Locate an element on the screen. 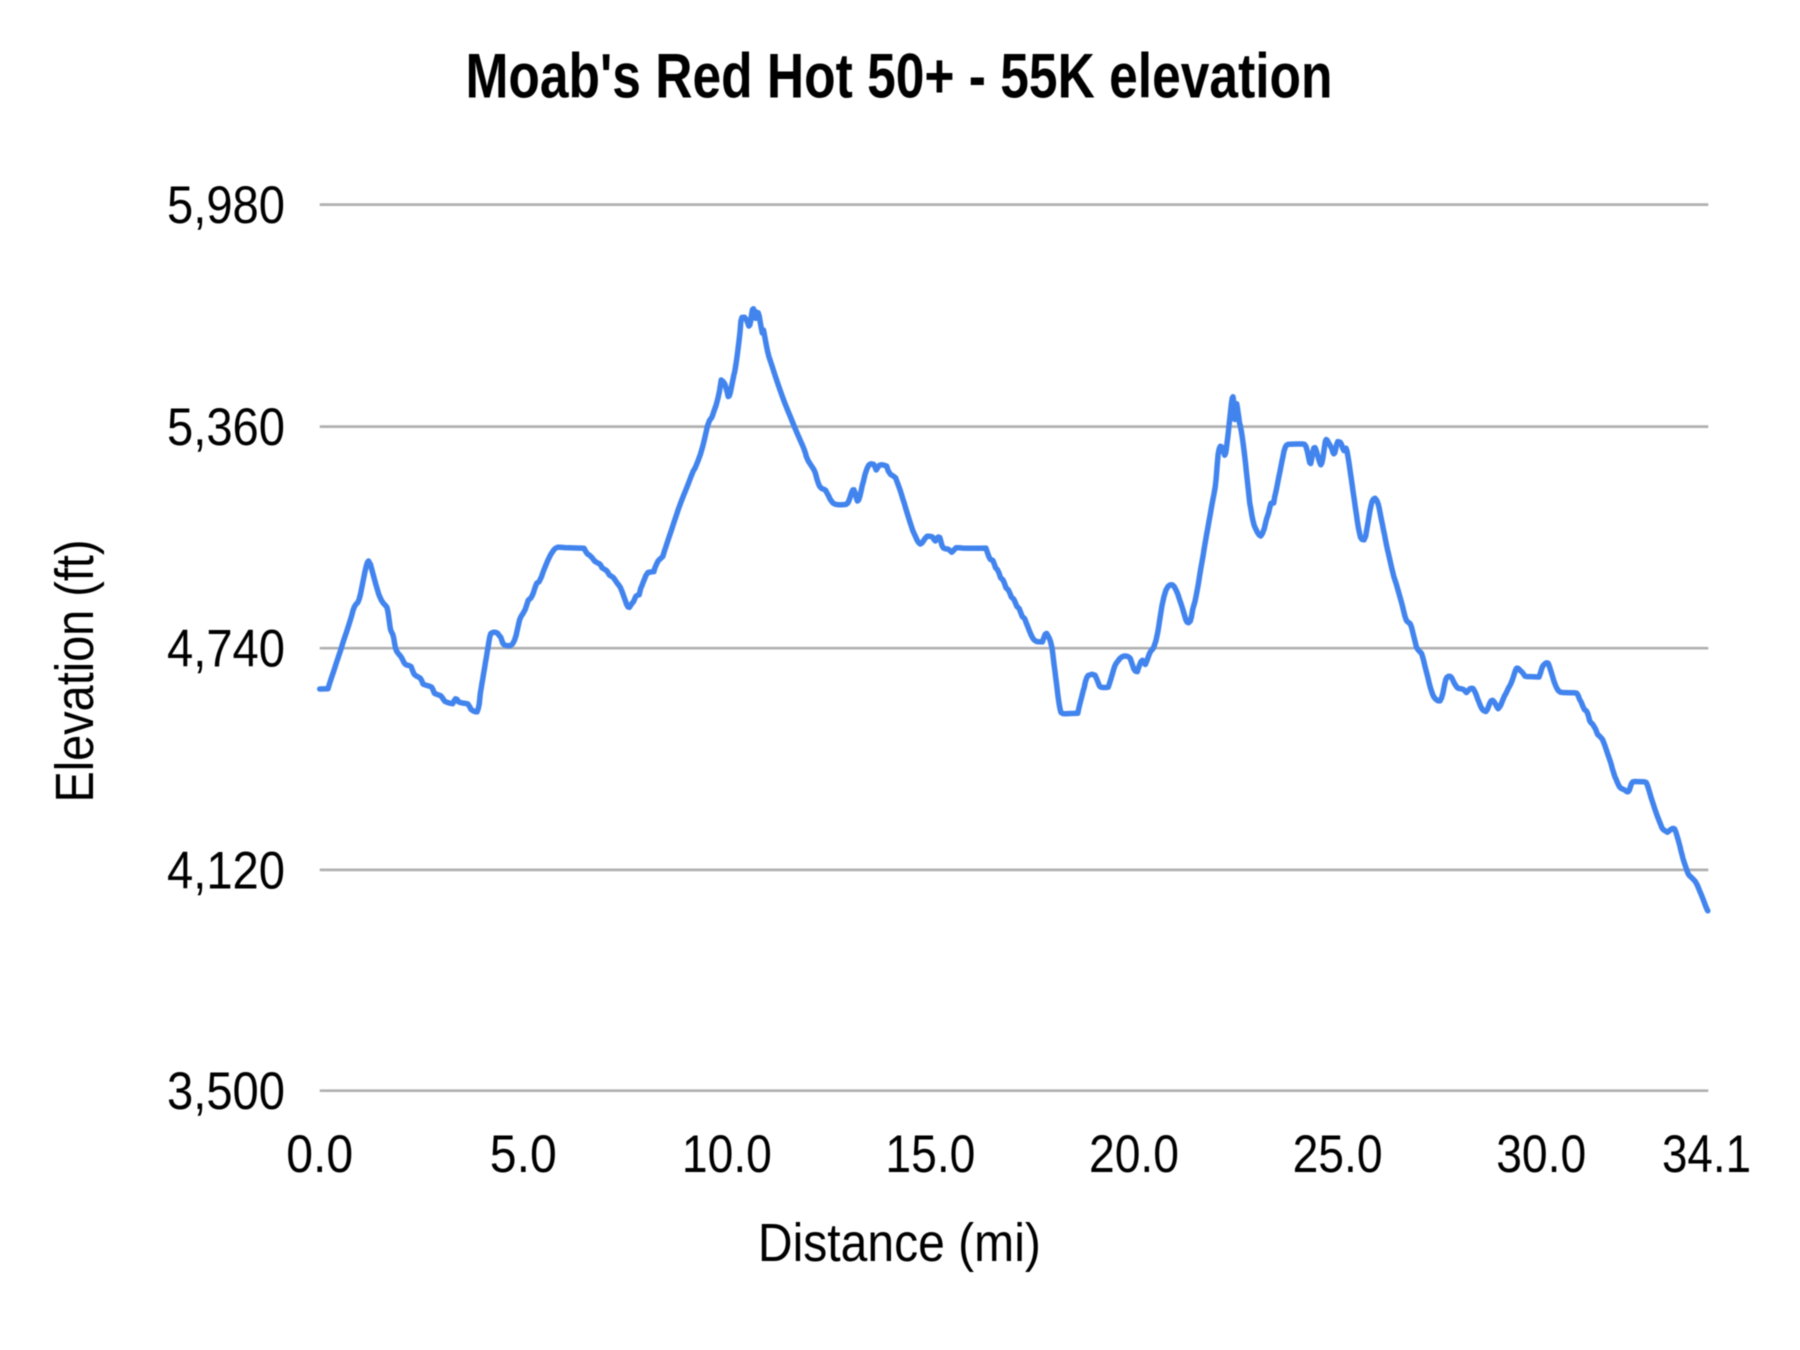 This screenshot has height=1350, width=1800. svg-text: 20.0 is located at coordinates (1134, 1154).